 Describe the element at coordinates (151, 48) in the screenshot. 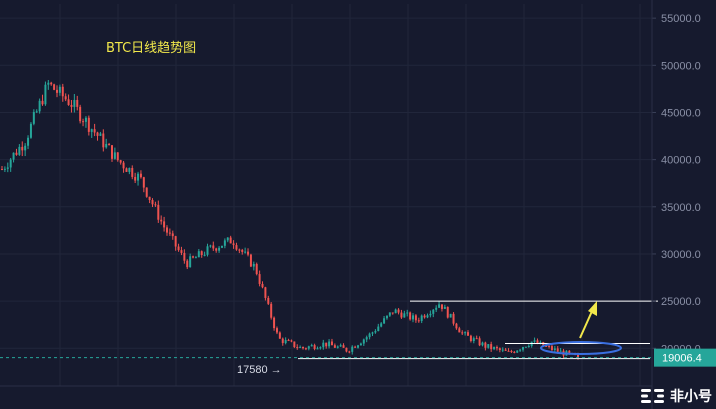

I see `chart-title: BTC日线趋势图` at that location.